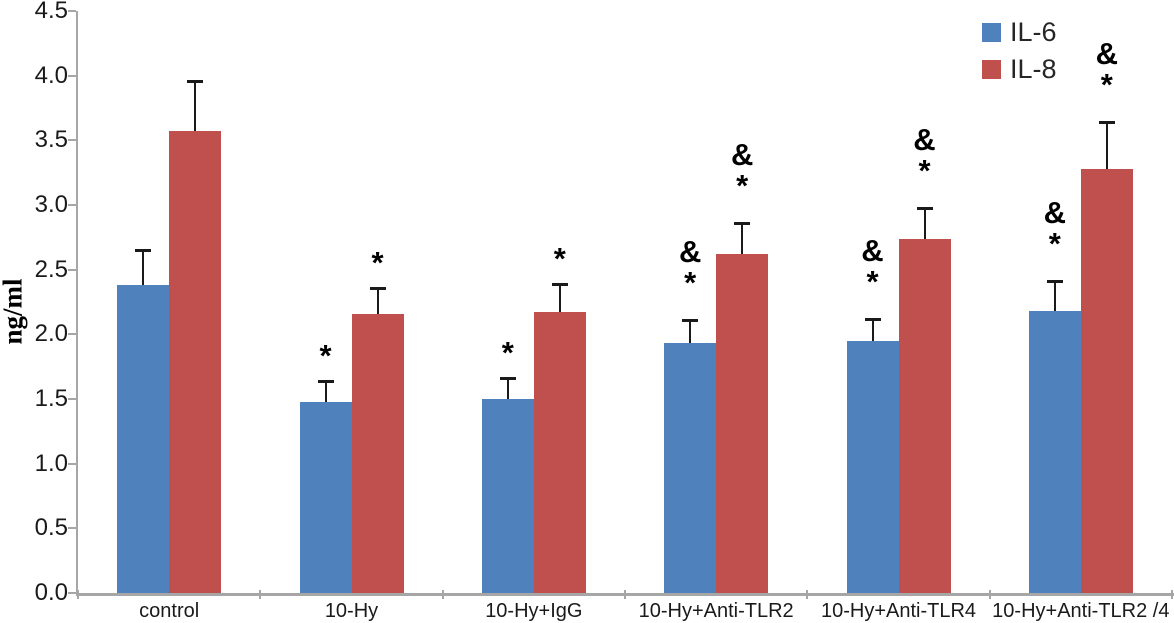 This screenshot has width=1174, height=623. I want to click on x-category-label: 10-Hy+IgG, so click(534, 611).